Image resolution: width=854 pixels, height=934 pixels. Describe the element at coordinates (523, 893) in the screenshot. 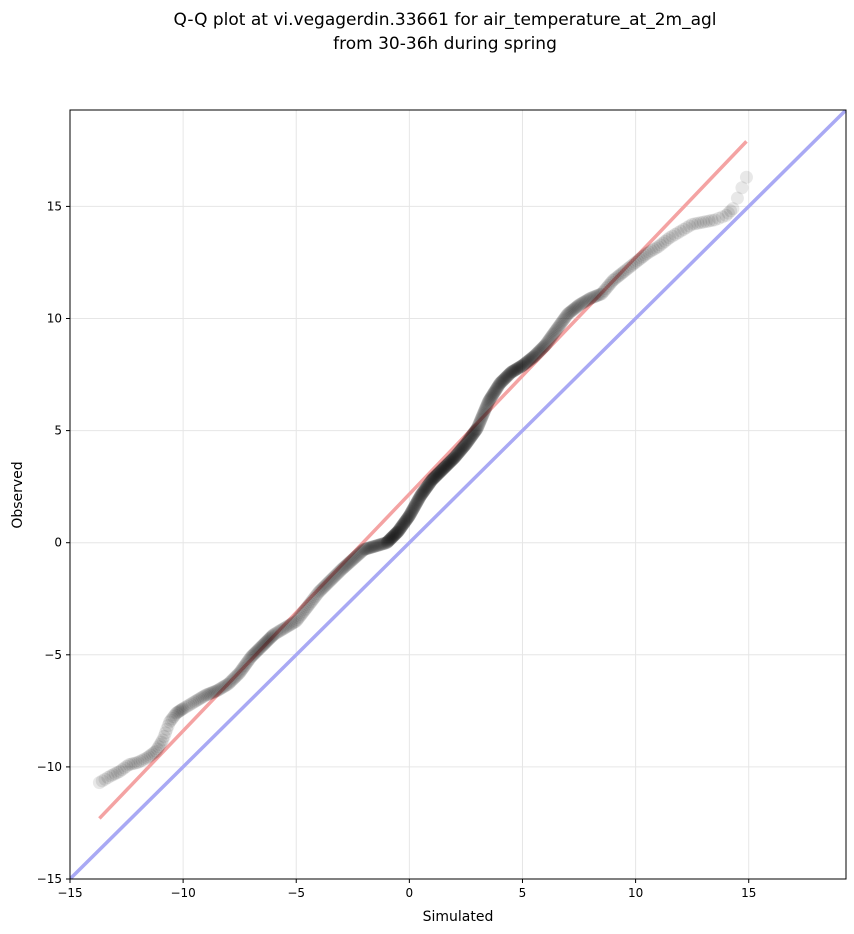

I see `x-tick-label: 5` at that location.